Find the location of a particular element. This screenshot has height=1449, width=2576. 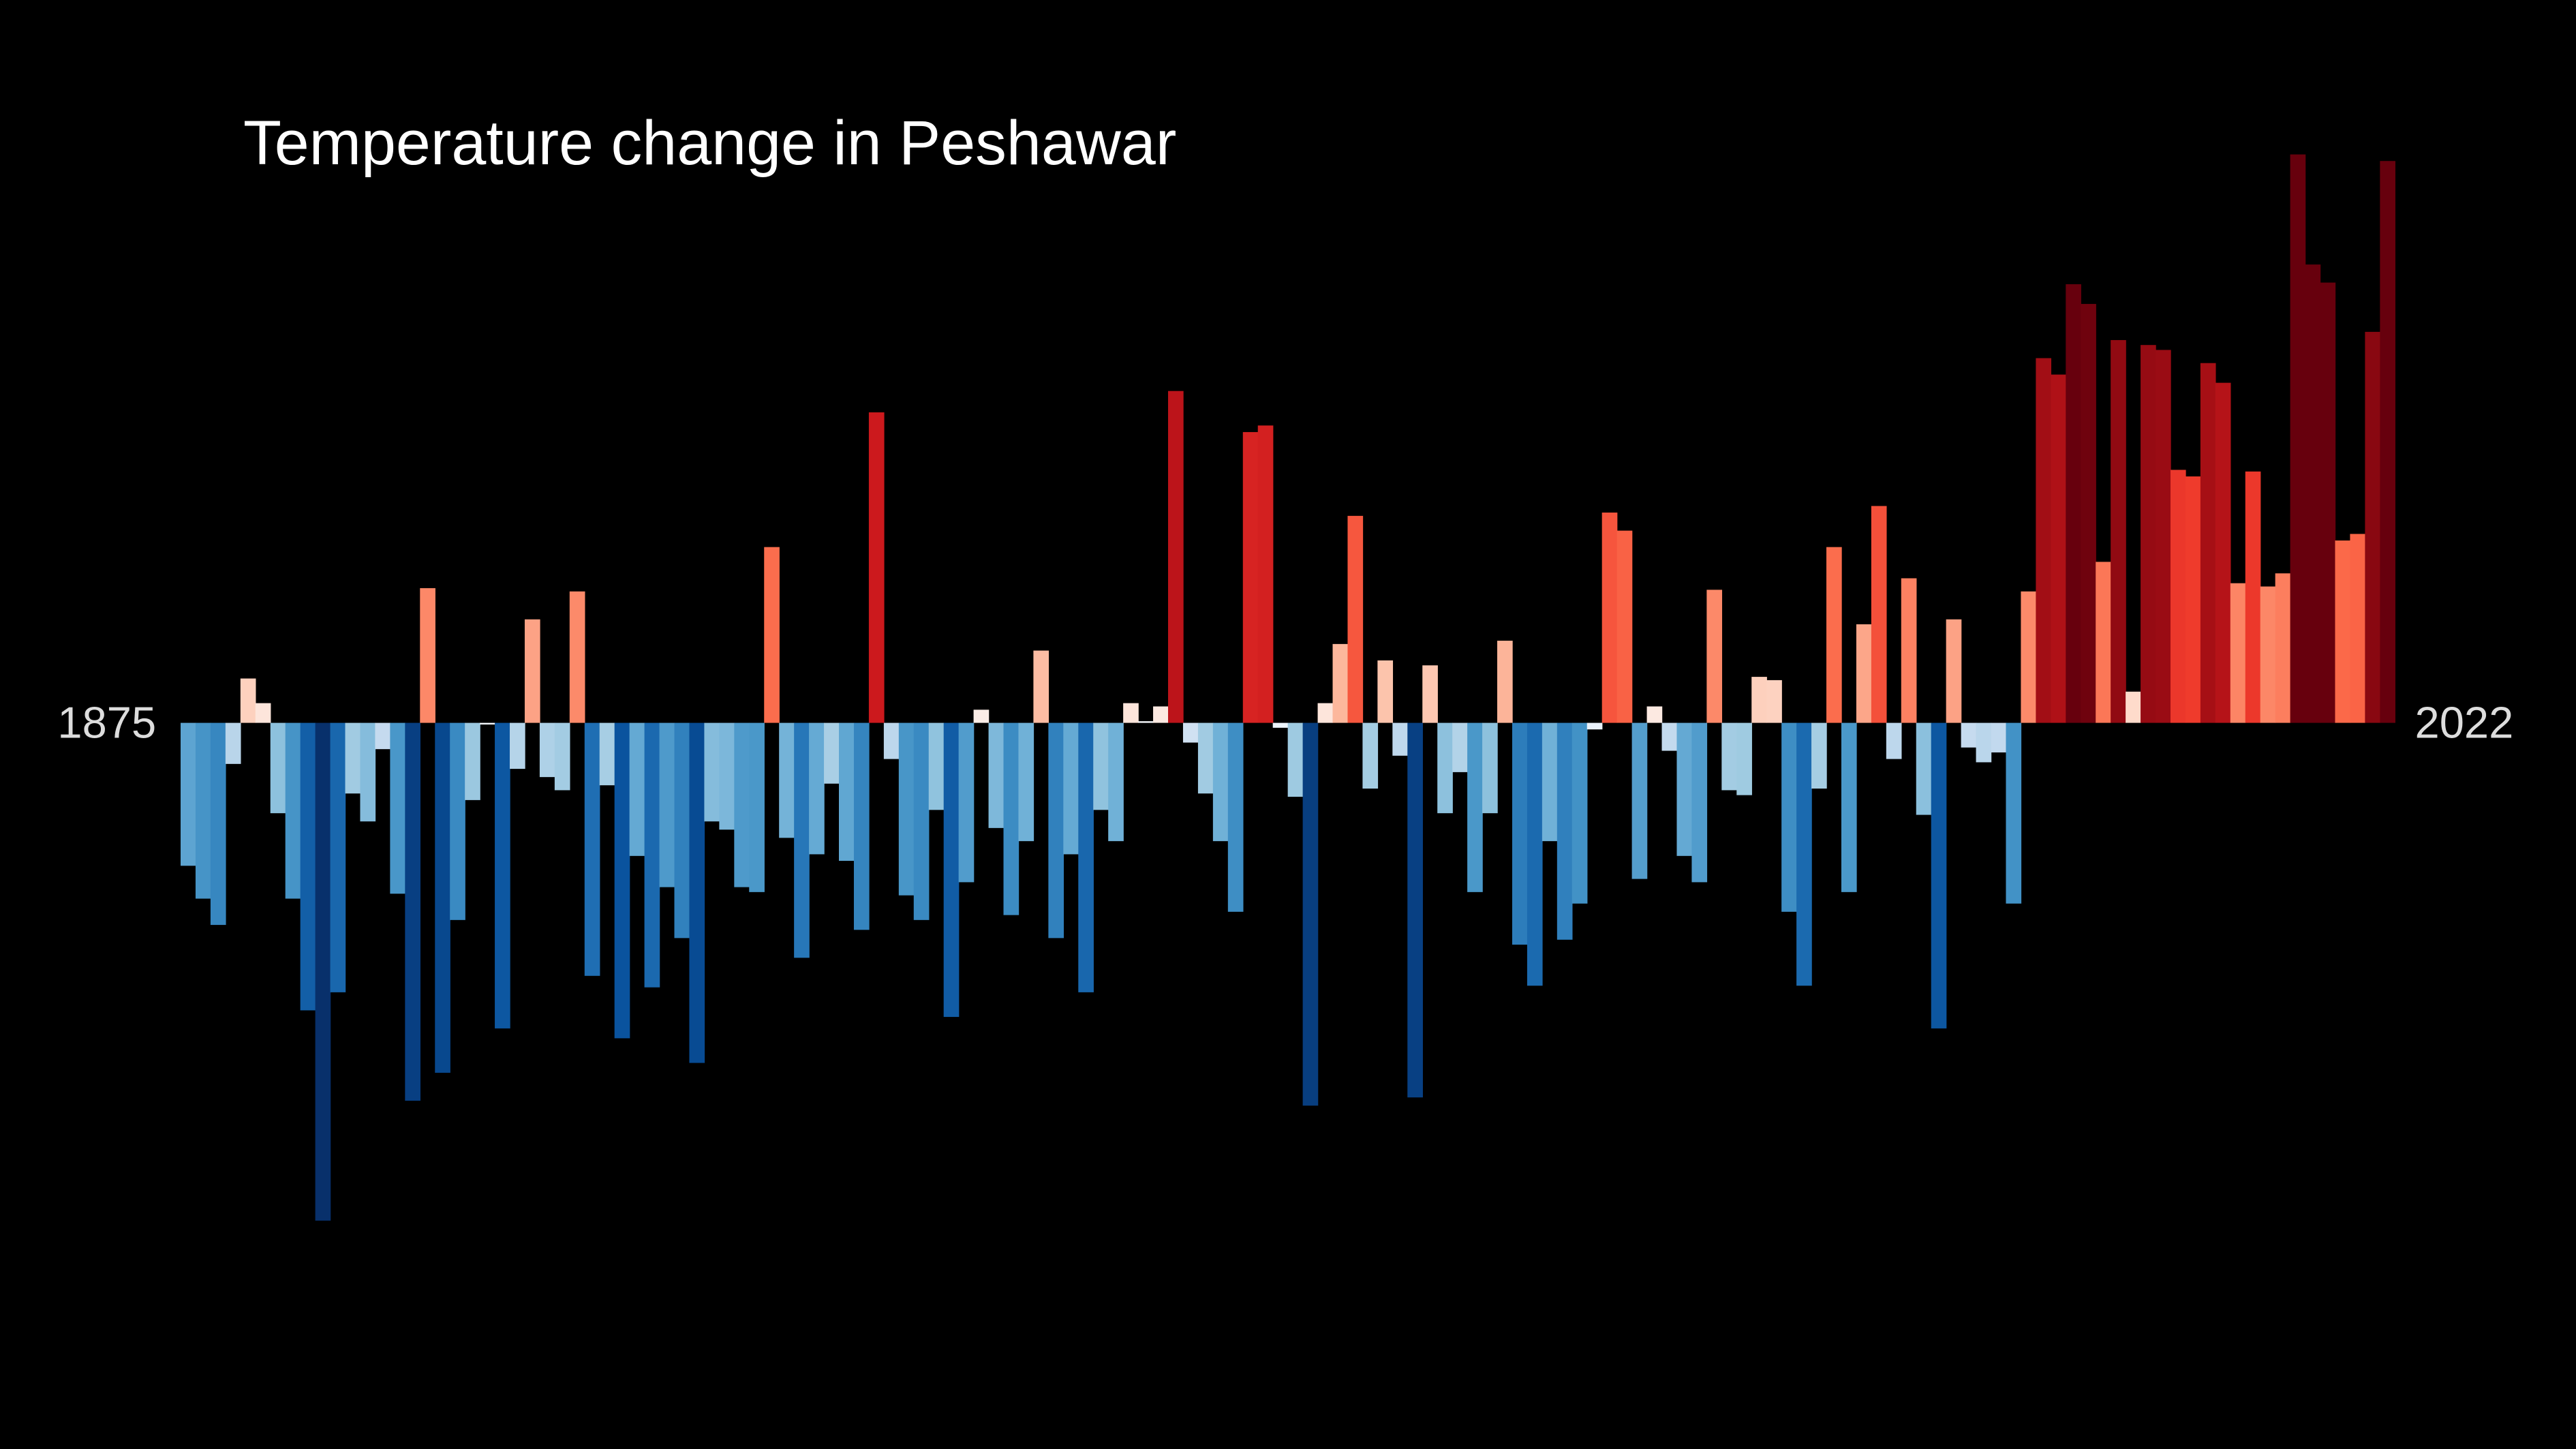

chart-title: Temperature change in Peshawar is located at coordinates (710, 143).